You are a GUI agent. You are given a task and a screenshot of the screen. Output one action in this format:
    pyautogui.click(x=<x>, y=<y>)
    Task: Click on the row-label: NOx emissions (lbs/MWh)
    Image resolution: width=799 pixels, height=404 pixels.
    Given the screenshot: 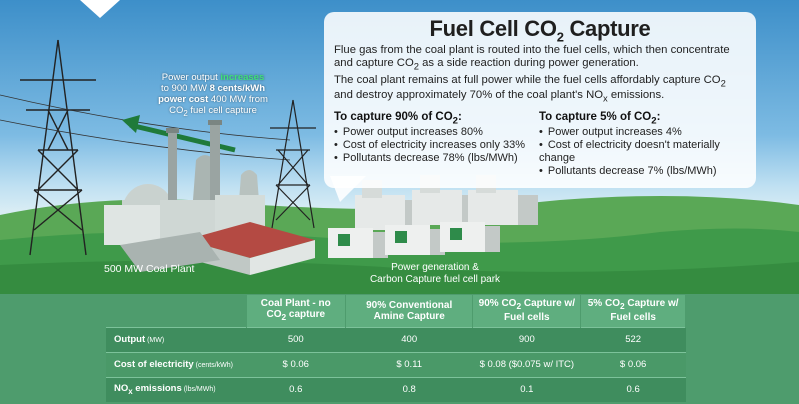 What is the action you would take?
    pyautogui.click(x=176, y=389)
    